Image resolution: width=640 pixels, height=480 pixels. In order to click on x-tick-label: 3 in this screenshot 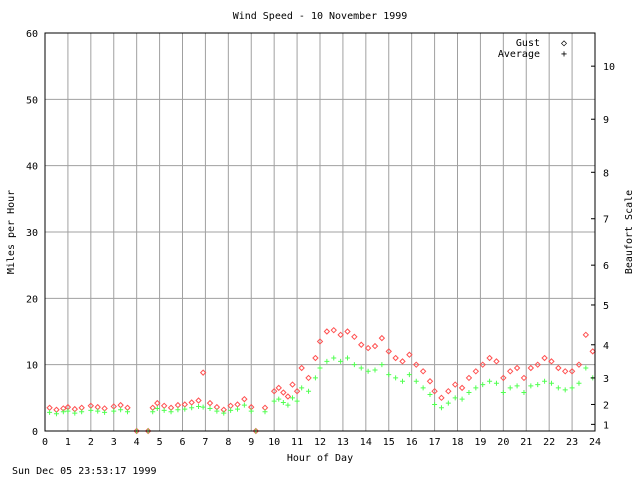, I will do `click(114, 442)`.